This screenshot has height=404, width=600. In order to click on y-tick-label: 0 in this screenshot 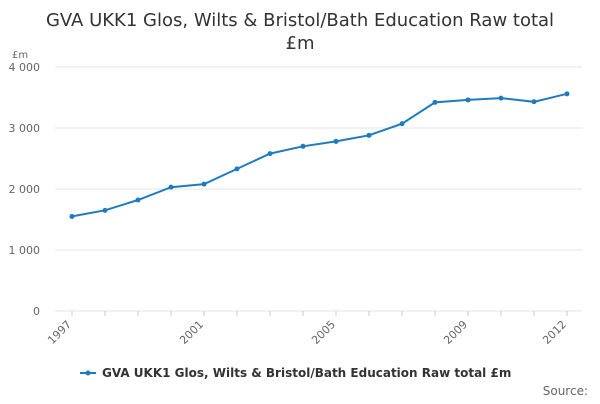, I will do `click(36, 311)`.